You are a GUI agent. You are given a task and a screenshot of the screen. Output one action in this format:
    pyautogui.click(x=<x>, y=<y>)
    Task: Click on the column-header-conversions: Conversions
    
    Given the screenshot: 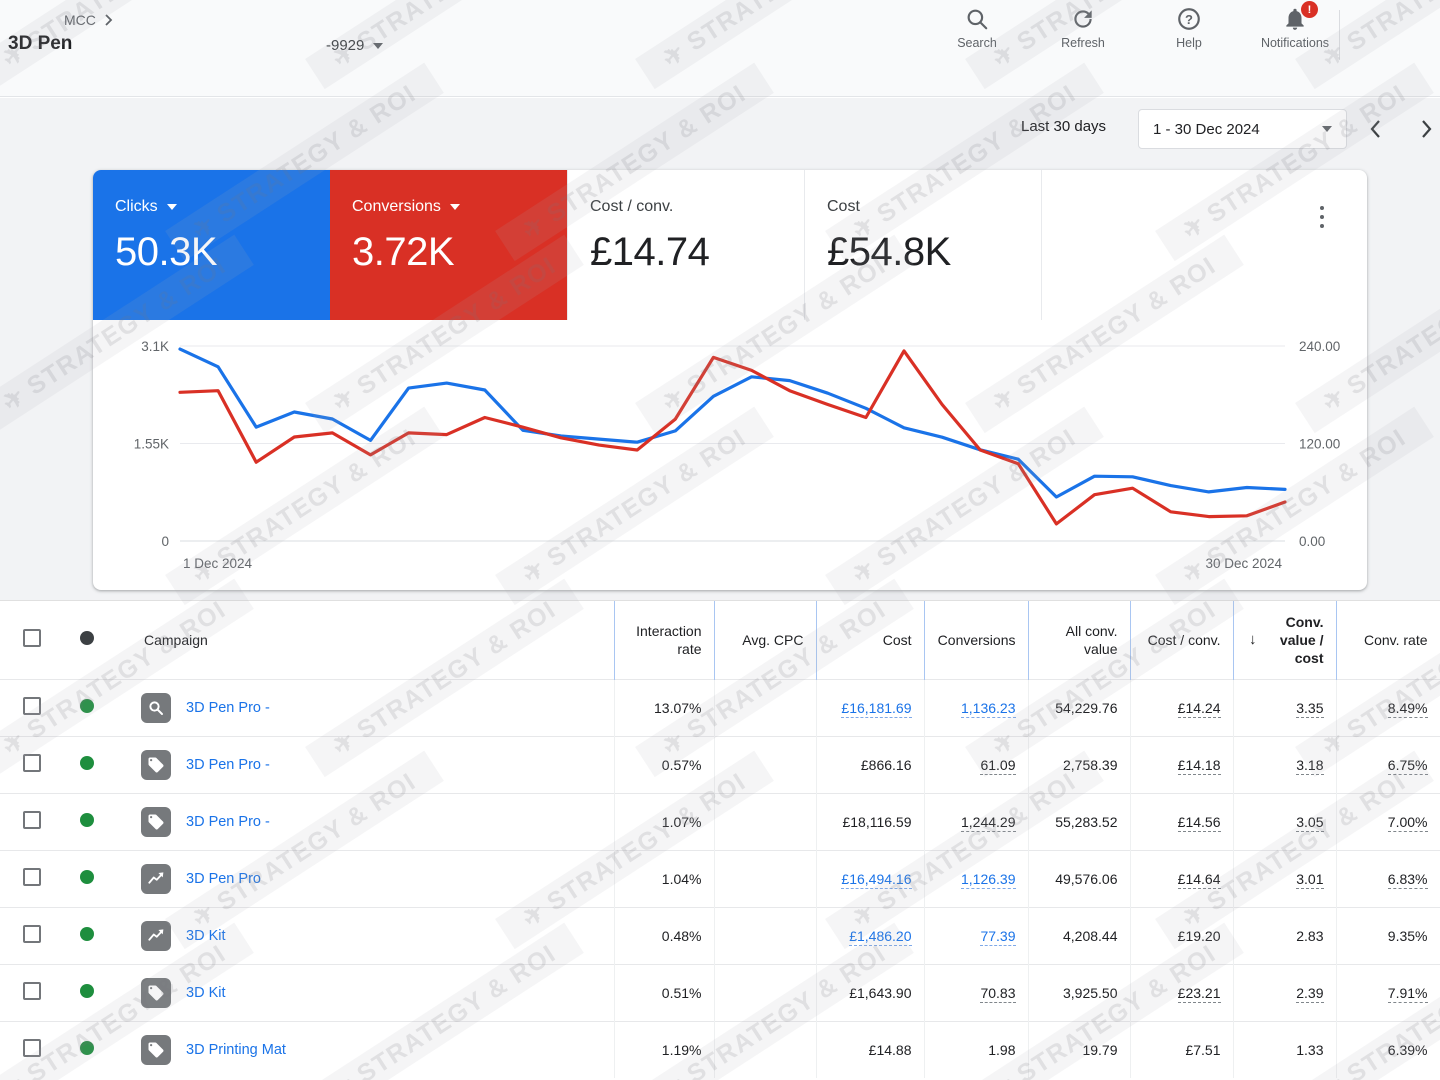 What is the action you would take?
    pyautogui.click(x=975, y=640)
    